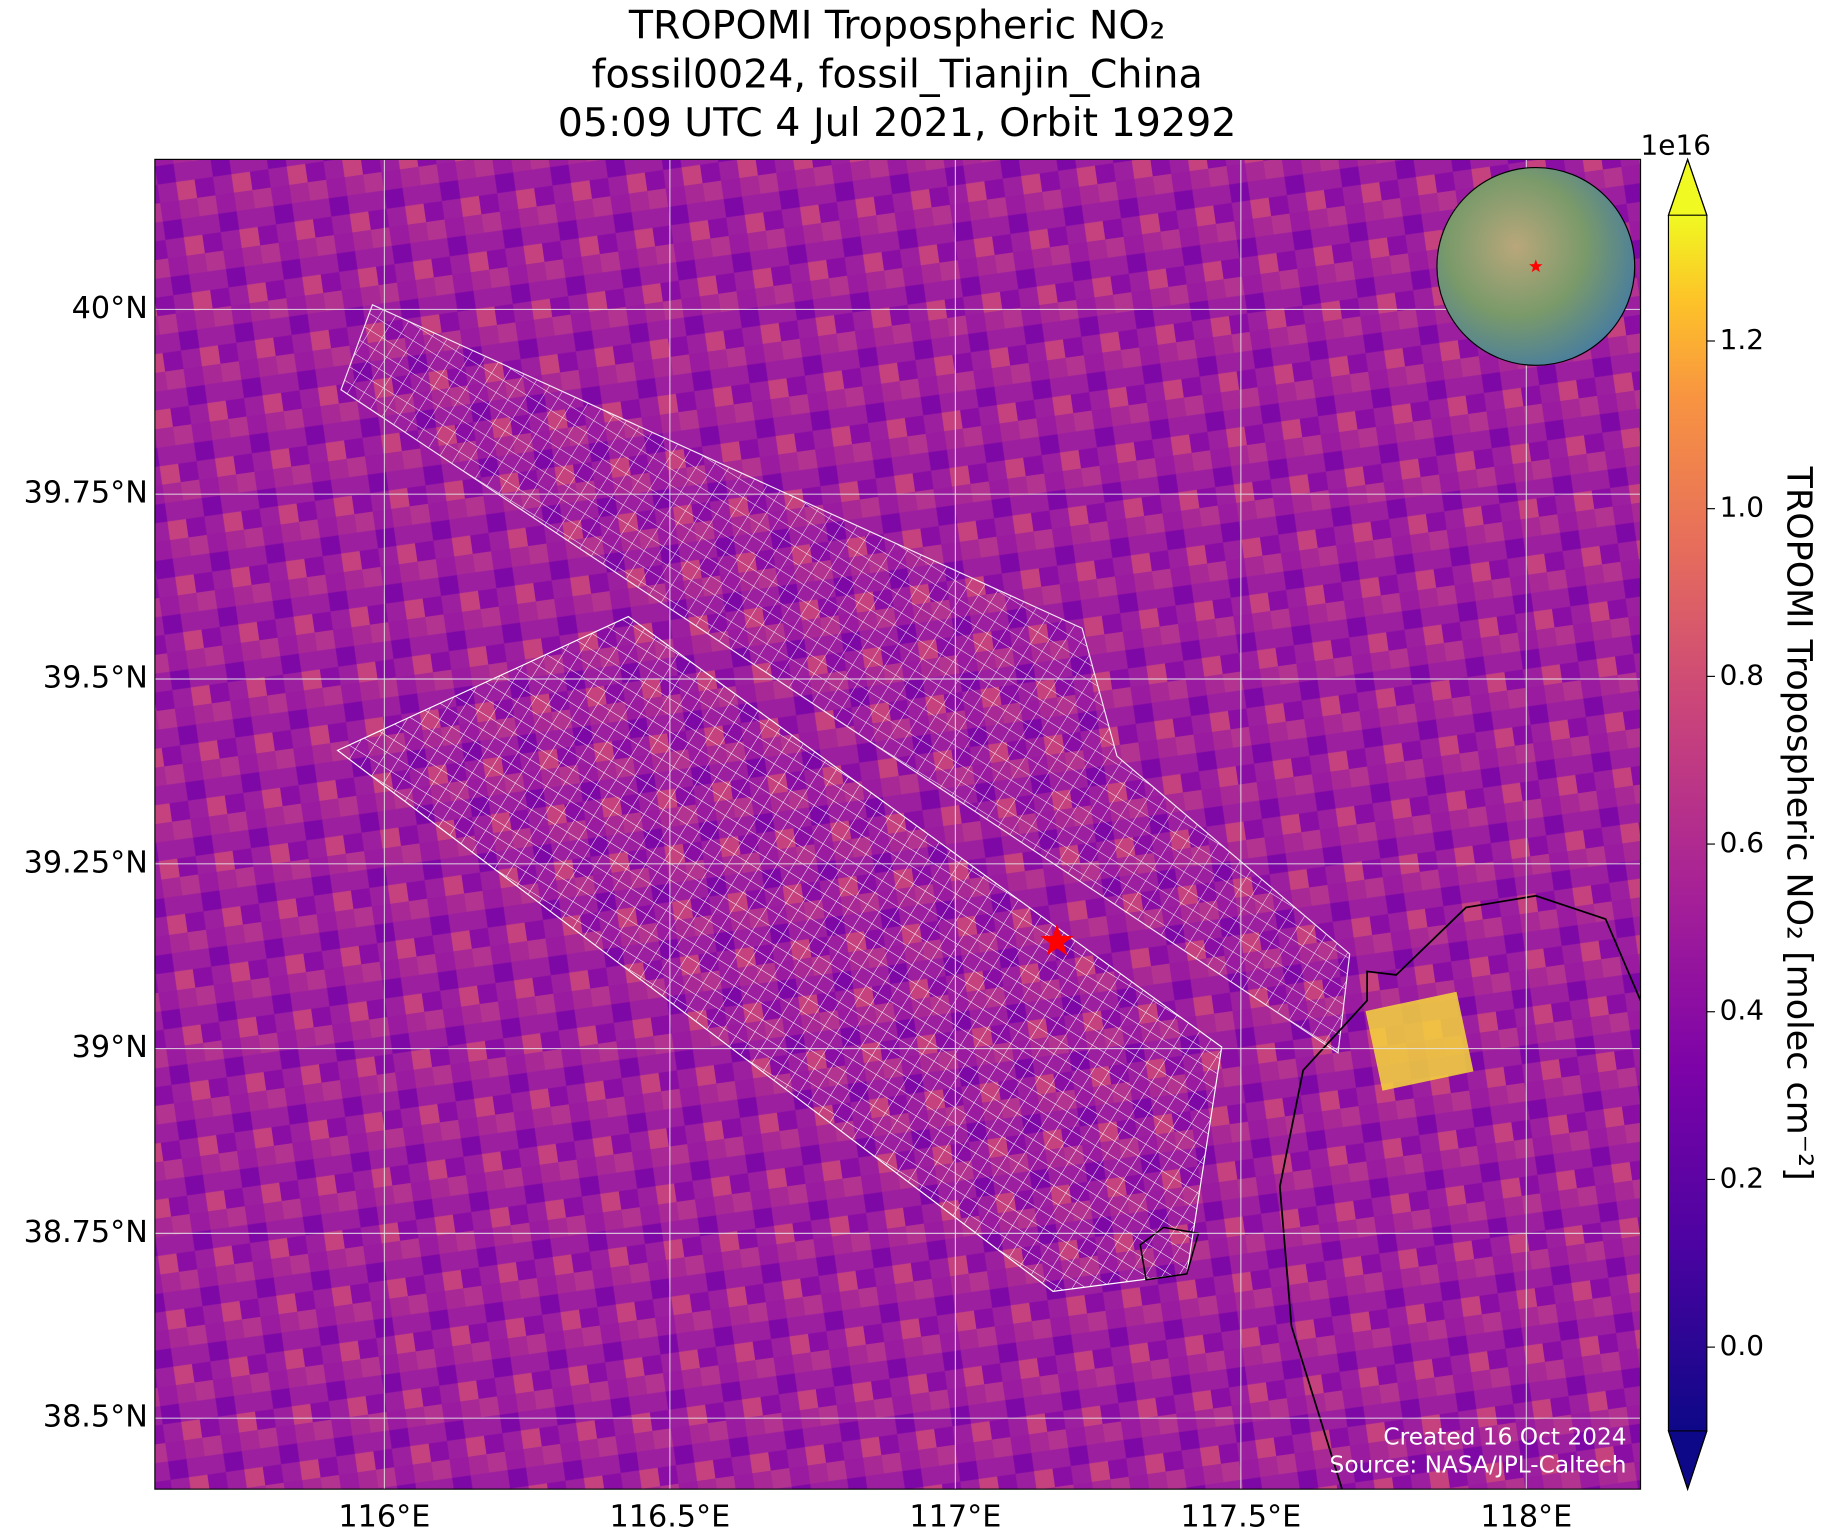  I want to click on x-tick-label: 117.5°E, so click(1240, 1517).